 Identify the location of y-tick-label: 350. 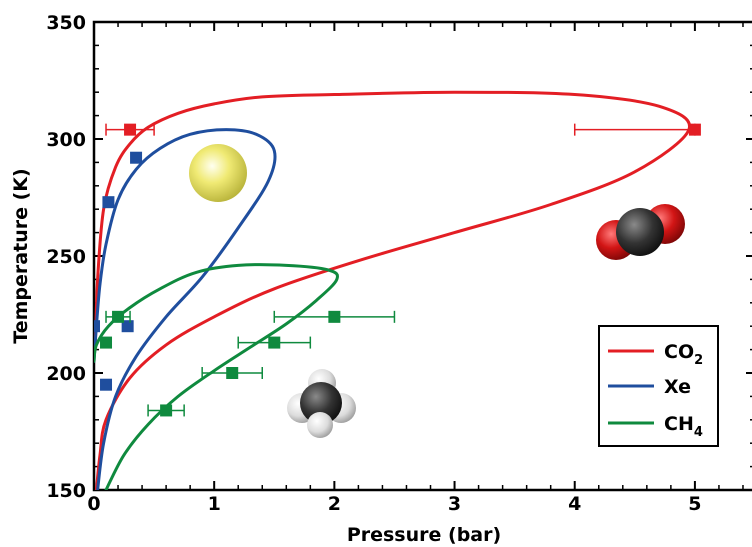
(66, 23).